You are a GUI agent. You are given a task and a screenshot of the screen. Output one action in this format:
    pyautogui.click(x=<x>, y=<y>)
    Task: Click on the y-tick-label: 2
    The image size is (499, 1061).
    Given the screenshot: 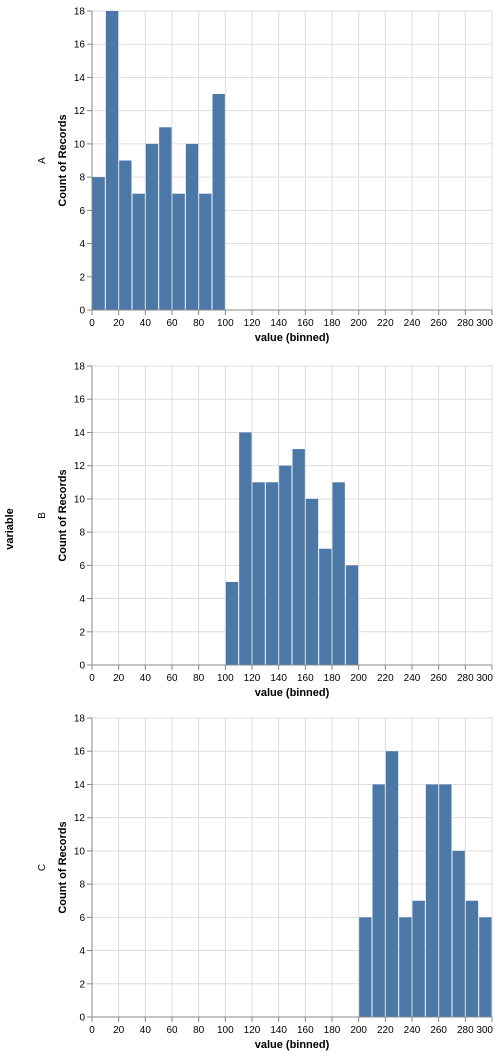 What is the action you would take?
    pyautogui.click(x=82, y=632)
    